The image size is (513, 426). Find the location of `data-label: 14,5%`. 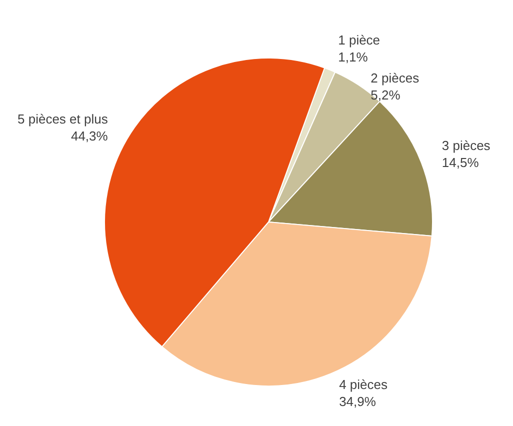

data-label: 14,5% is located at coordinates (461, 162).